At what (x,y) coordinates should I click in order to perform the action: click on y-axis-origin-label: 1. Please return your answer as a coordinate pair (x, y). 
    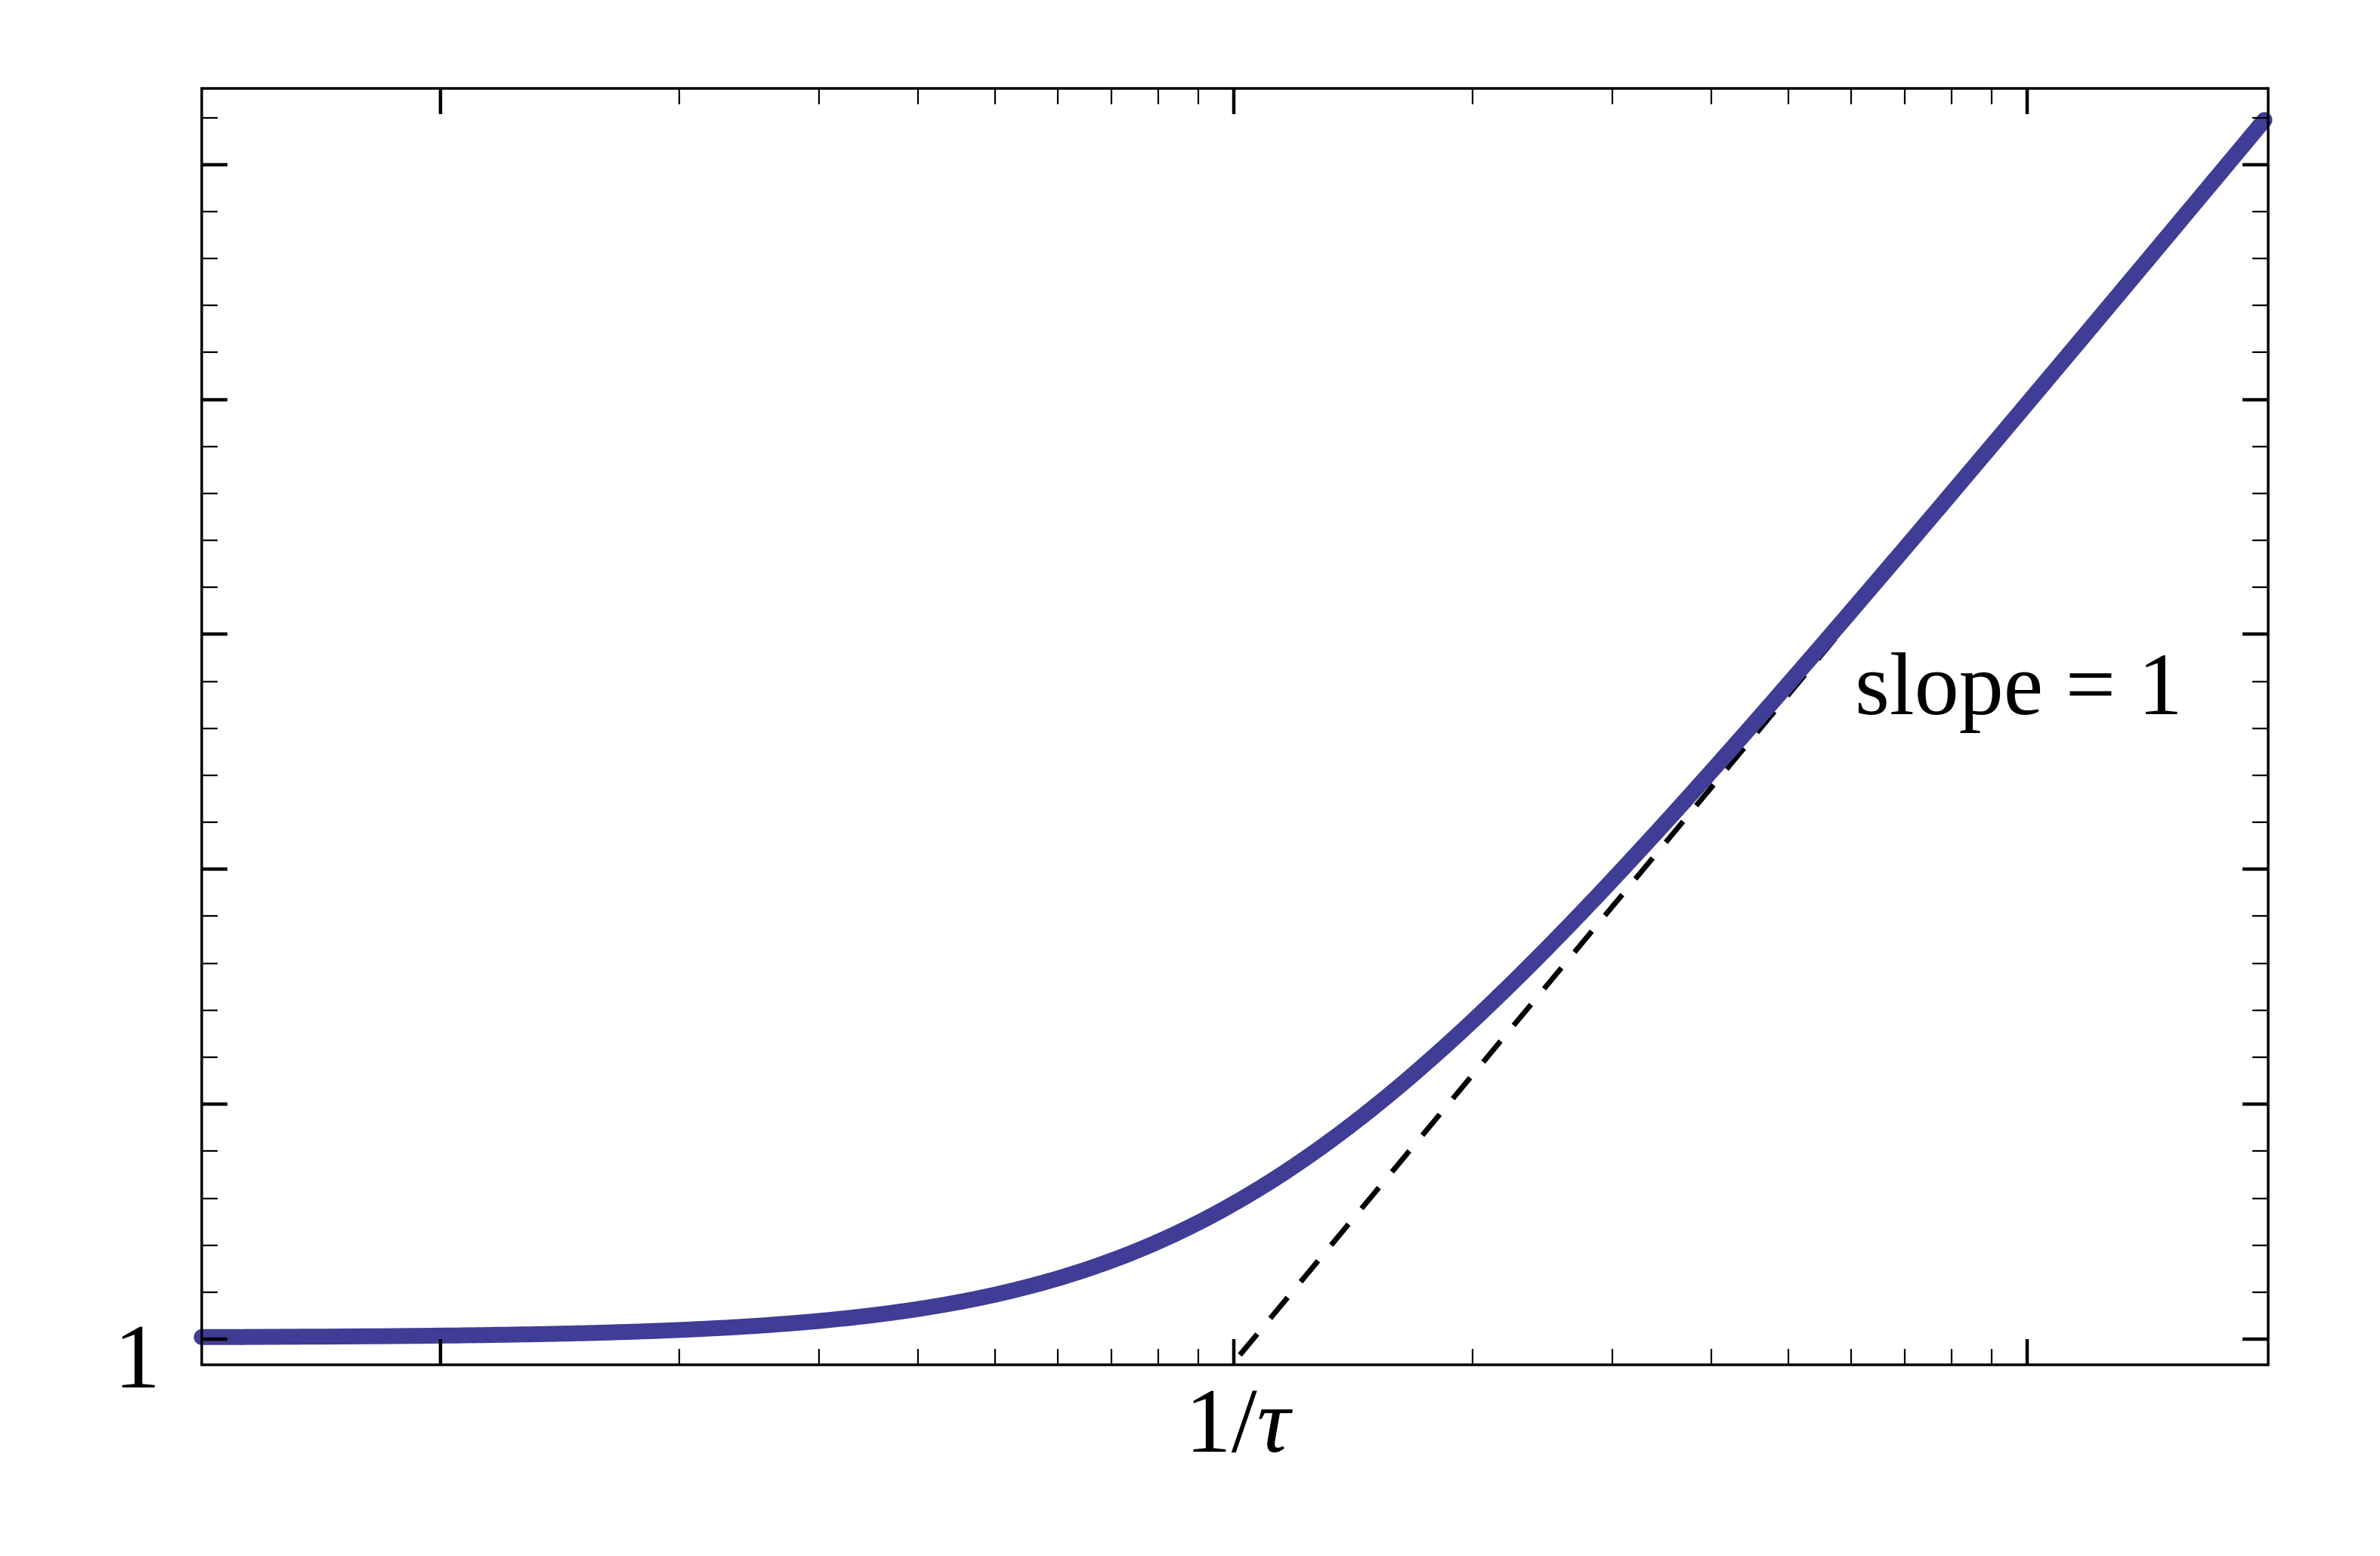
    Looking at the image, I should click on (137, 1357).